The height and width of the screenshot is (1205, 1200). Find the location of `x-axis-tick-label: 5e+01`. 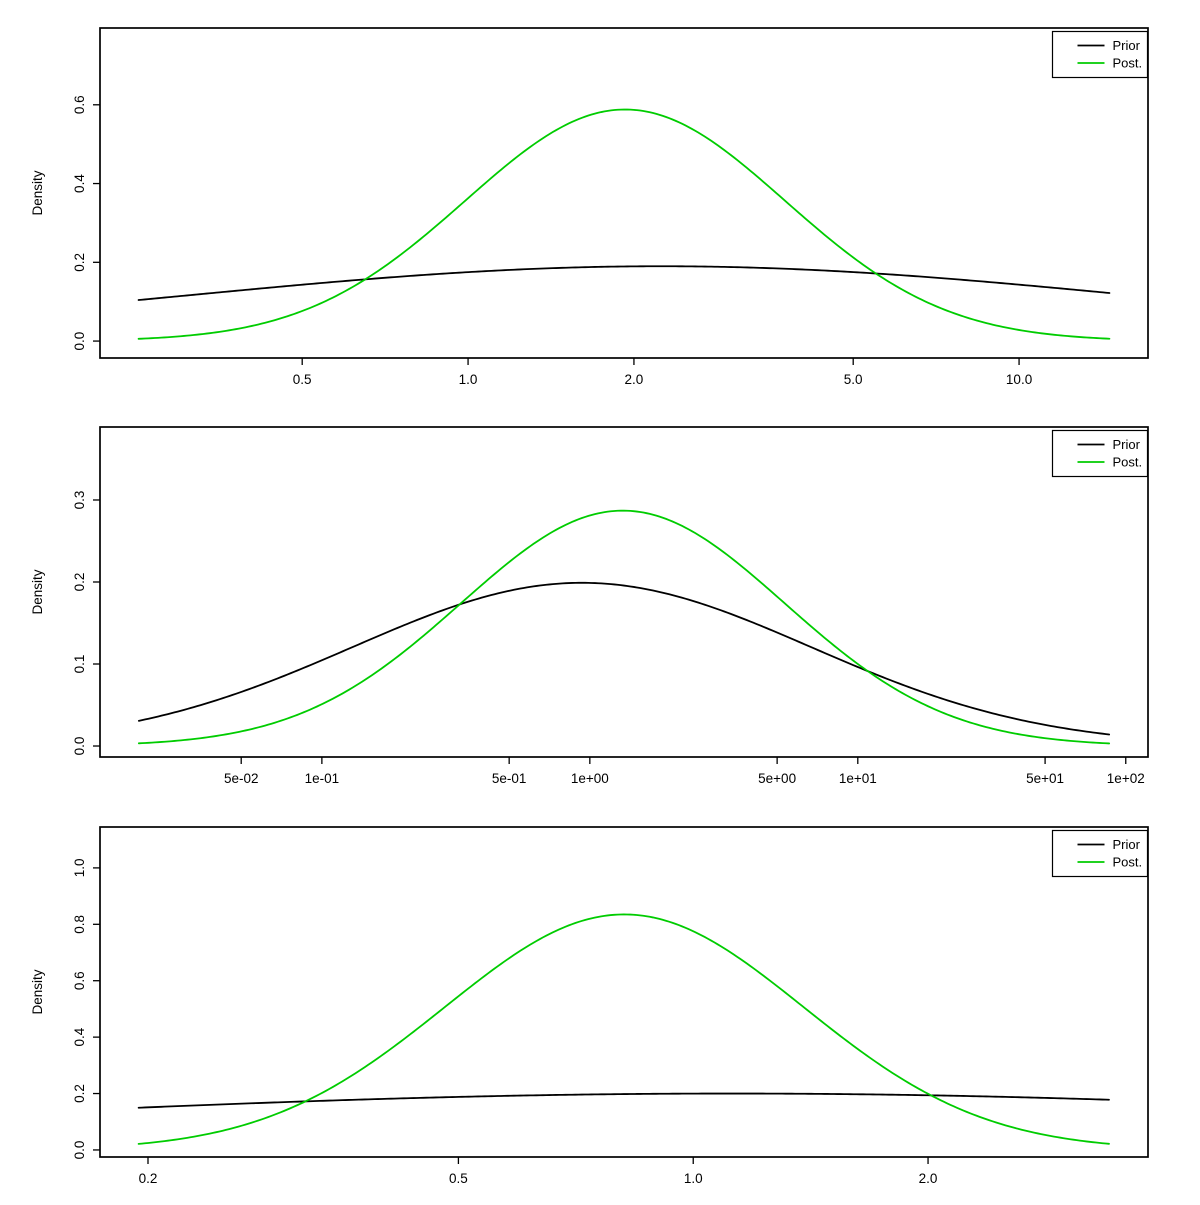

x-axis-tick-label: 5e+01 is located at coordinates (1045, 778).